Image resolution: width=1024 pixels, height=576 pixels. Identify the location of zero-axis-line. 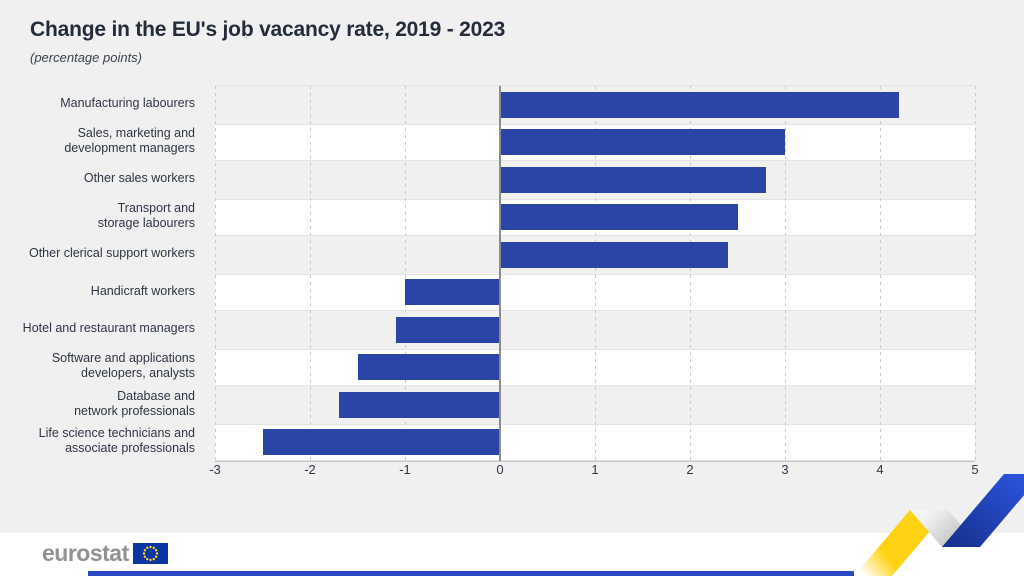
(500, 273).